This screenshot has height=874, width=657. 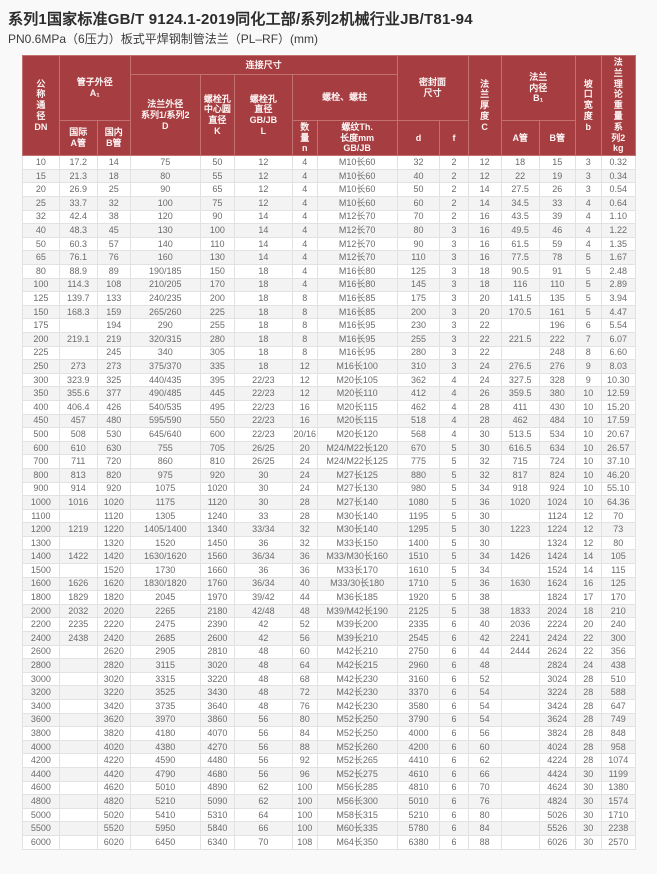 What do you see at coordinates (165, 461) in the screenshot?
I see `table-cell: 860` at bounding box center [165, 461].